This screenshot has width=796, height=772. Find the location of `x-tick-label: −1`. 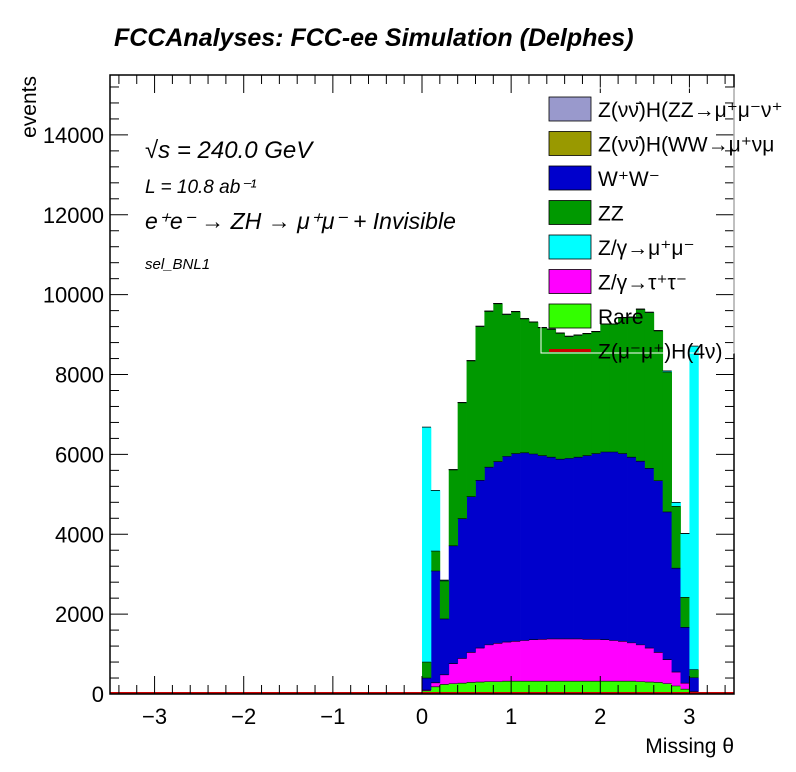

x-tick-label: −1 is located at coordinates (332, 716).